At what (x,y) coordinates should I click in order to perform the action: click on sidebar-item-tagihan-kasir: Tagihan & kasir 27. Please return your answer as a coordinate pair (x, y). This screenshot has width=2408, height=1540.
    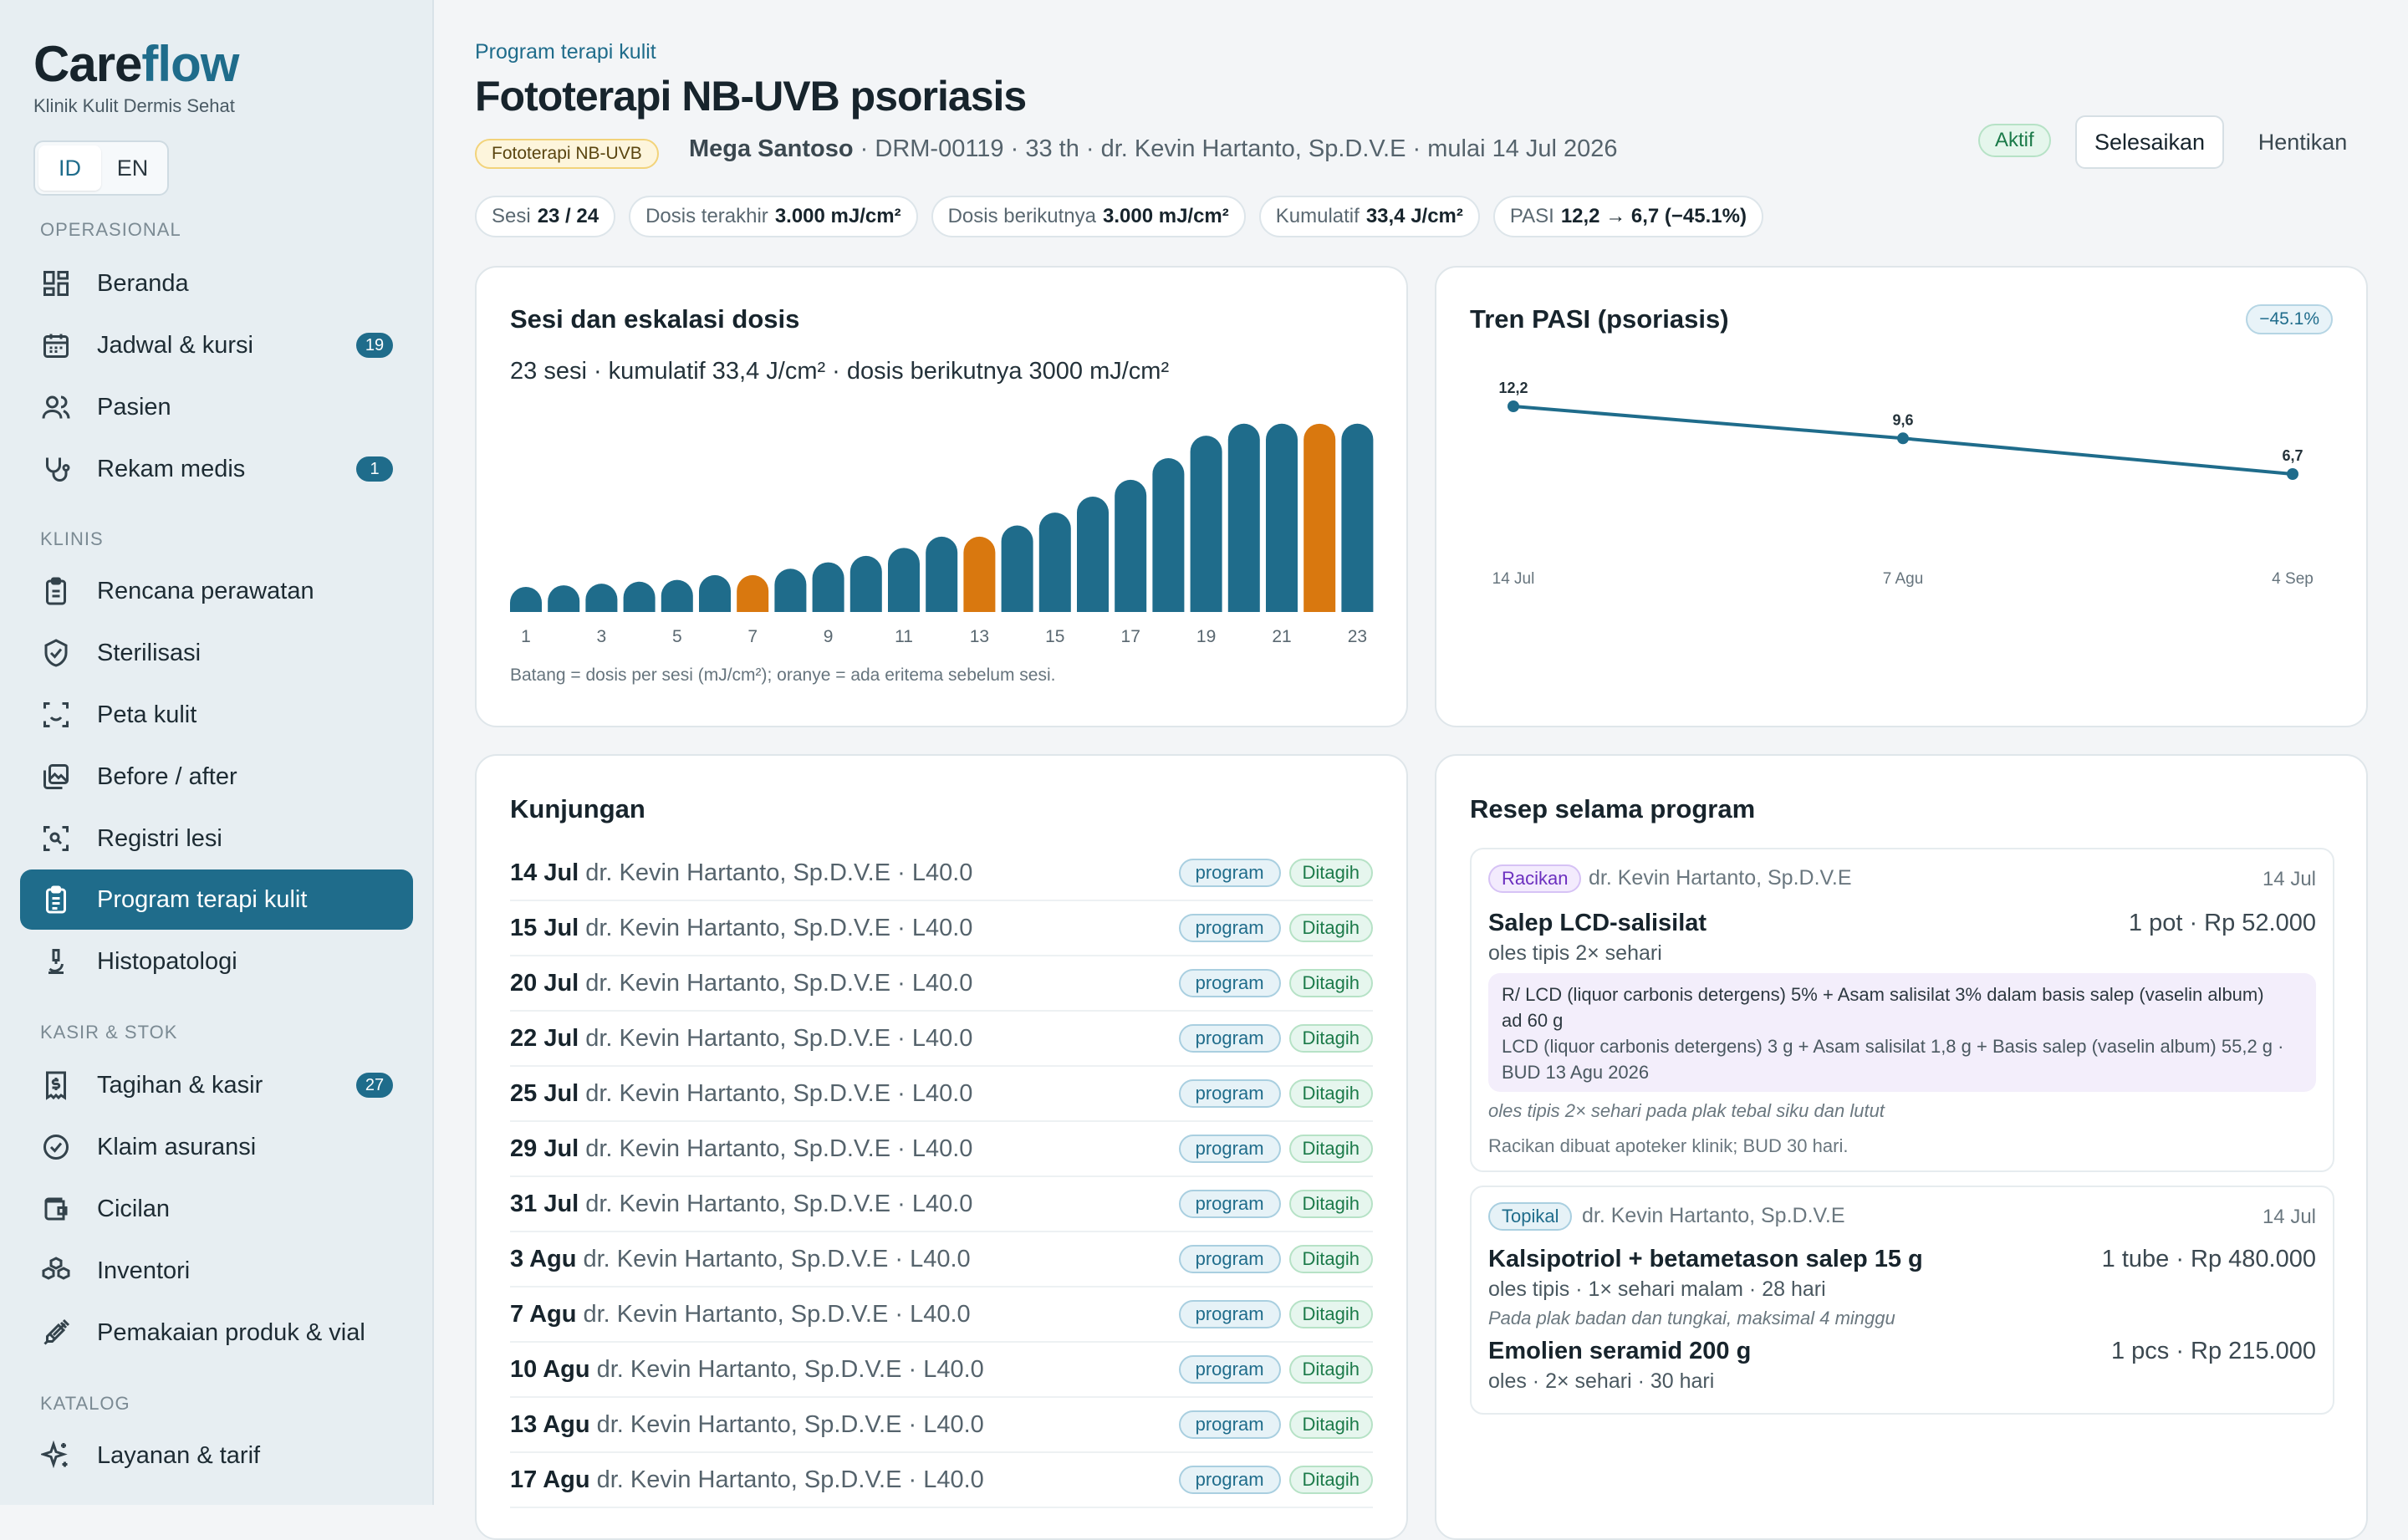
    Looking at the image, I should click on (217, 1085).